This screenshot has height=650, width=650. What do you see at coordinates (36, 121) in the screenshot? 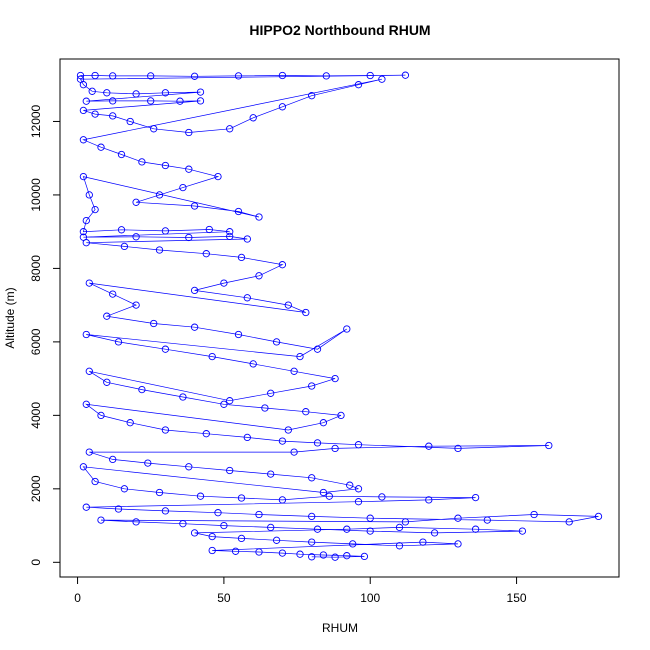
I see `y-tick-label-6: 12000` at bounding box center [36, 121].